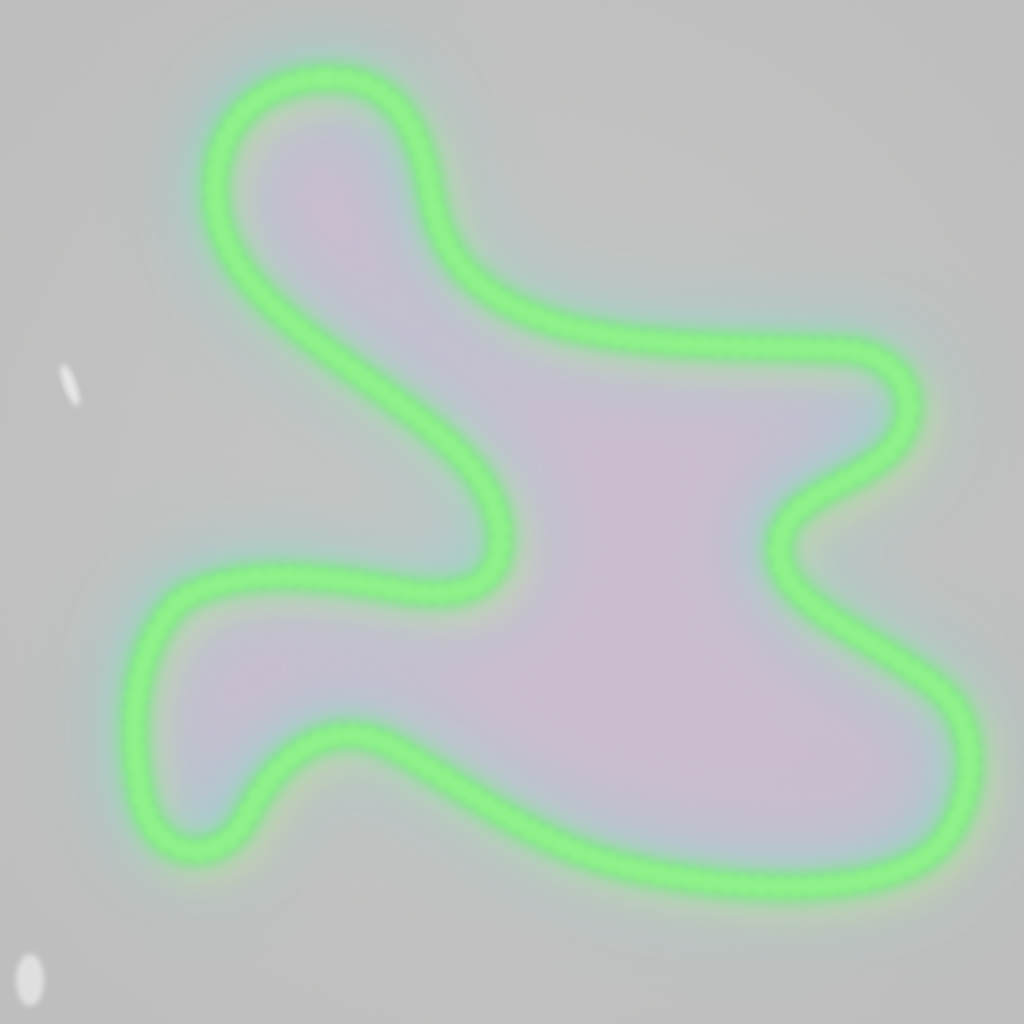 This screenshot has height=1024, width=1024. What do you see at coordinates (30, 980) in the screenshot?
I see `speck-bottom-left` at bounding box center [30, 980].